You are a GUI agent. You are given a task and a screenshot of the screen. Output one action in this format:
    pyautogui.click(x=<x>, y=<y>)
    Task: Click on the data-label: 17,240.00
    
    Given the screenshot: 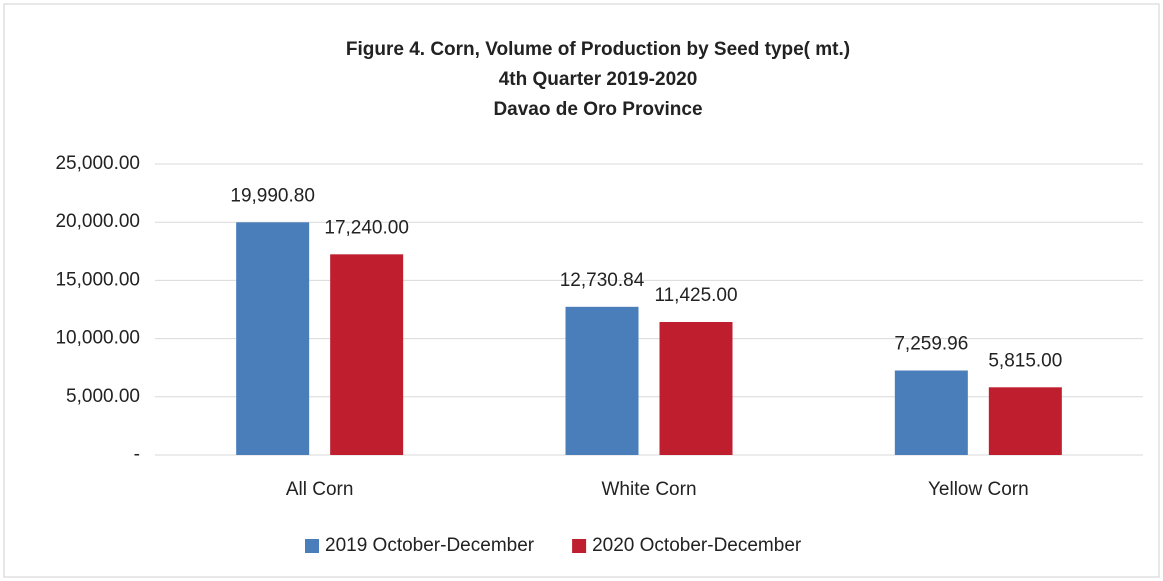 What is the action you would take?
    pyautogui.click(x=366, y=227)
    